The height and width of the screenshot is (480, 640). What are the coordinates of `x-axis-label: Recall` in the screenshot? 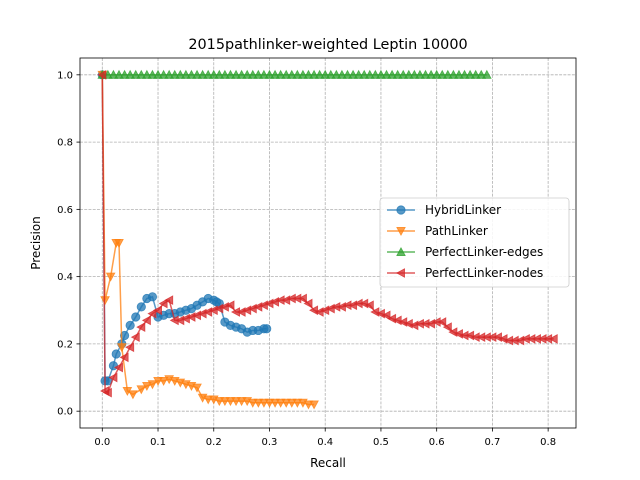 It's located at (328, 463).